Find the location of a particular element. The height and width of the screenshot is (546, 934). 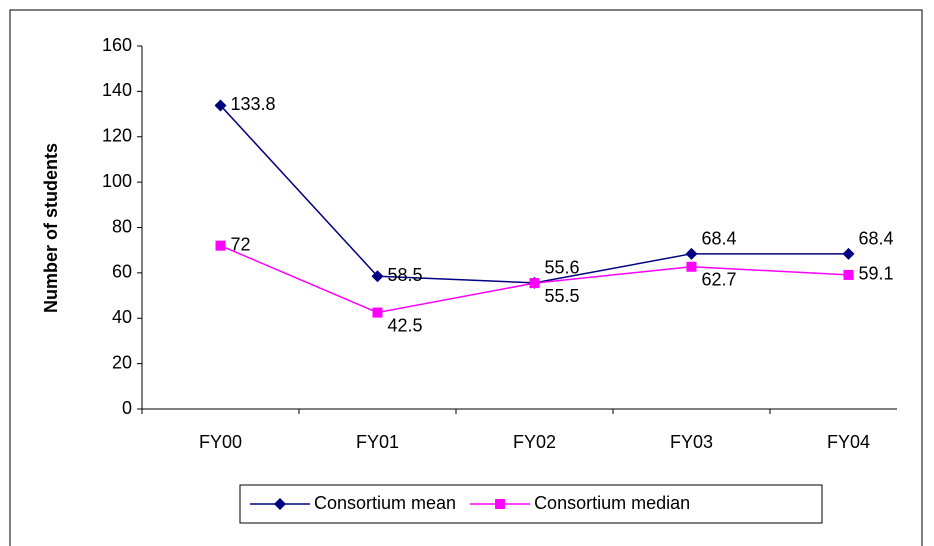

y-tick-label: 0 is located at coordinates (127, 408).